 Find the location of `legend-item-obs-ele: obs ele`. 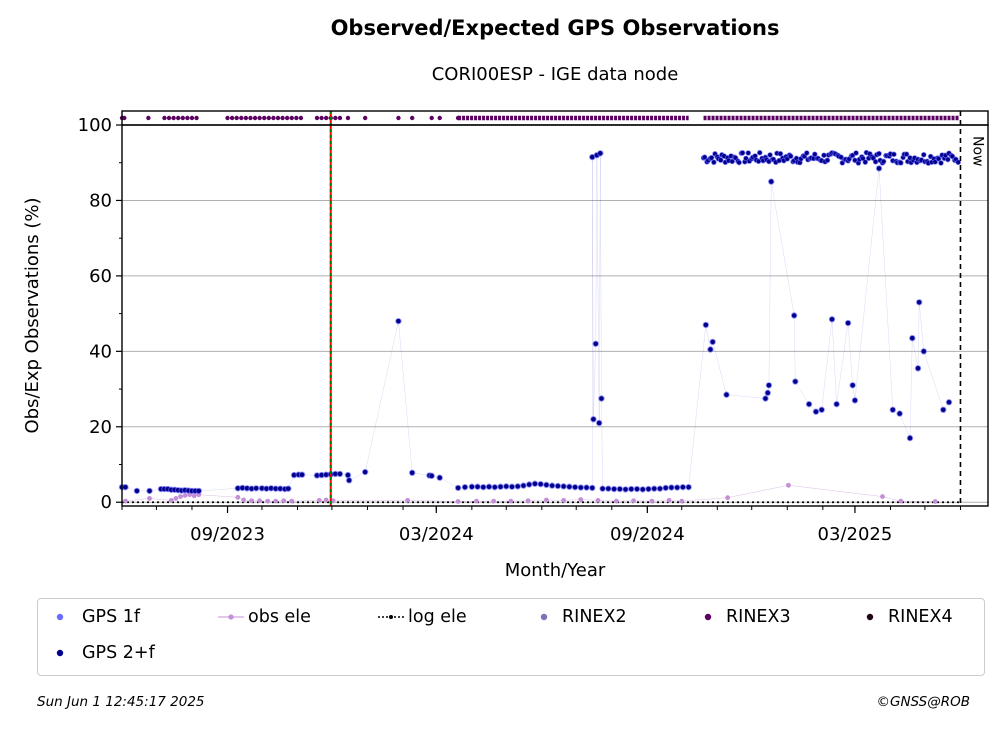

legend-item-obs-ele: obs ele is located at coordinates (264, 617).